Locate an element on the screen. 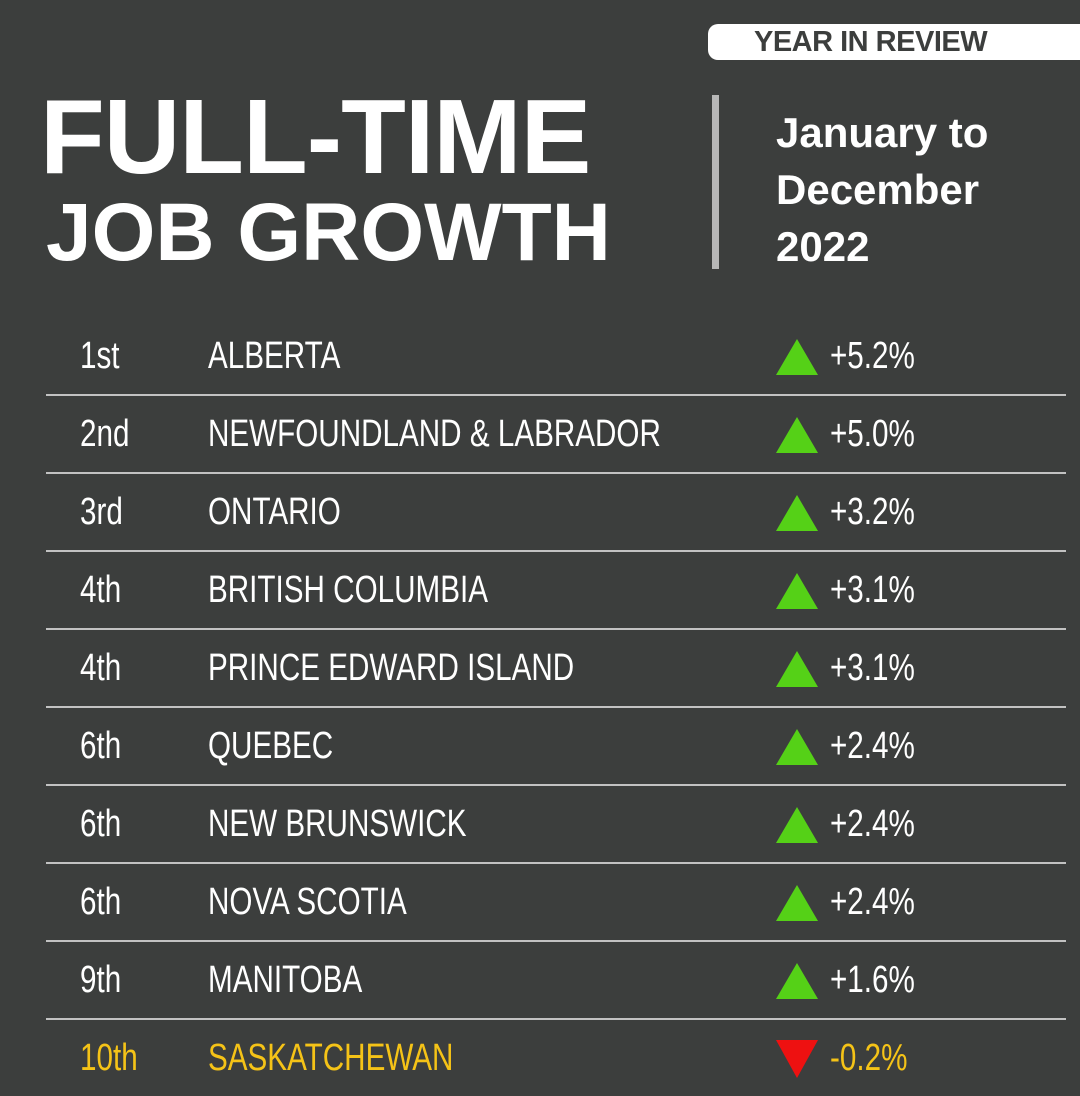 This screenshot has width=1080, height=1096. change-value: +1.6% is located at coordinates (872, 980).